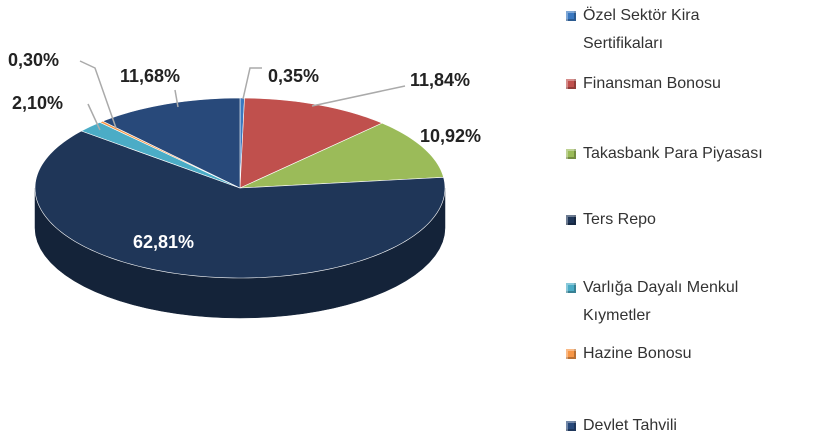 The height and width of the screenshot is (442, 838). What do you see at coordinates (686, 426) in the screenshot?
I see `legend-item: Devlet Tahvili` at bounding box center [686, 426].